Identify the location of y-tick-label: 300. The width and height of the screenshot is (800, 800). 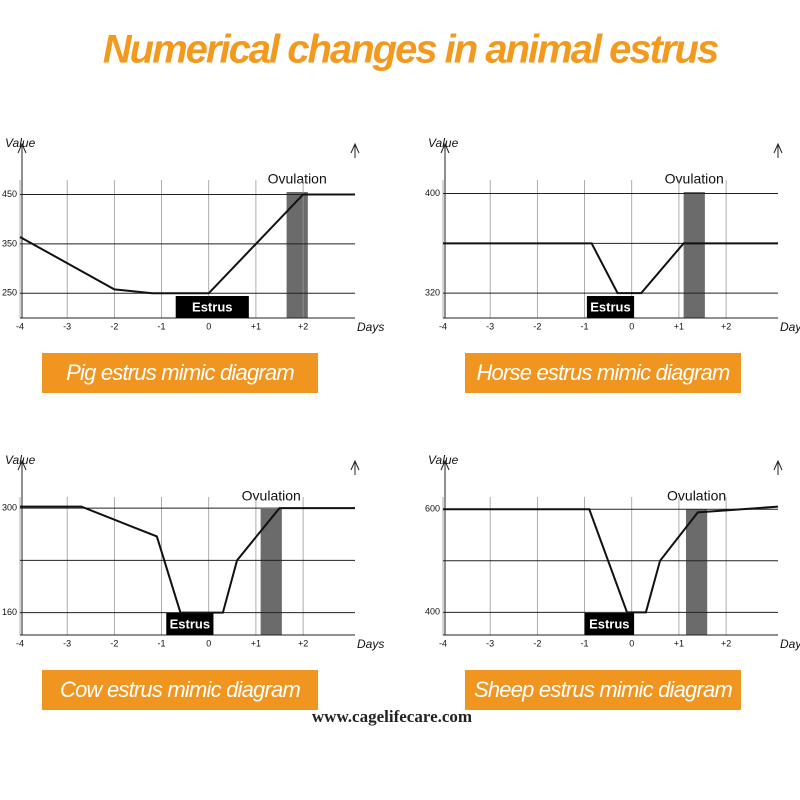
(9, 507).